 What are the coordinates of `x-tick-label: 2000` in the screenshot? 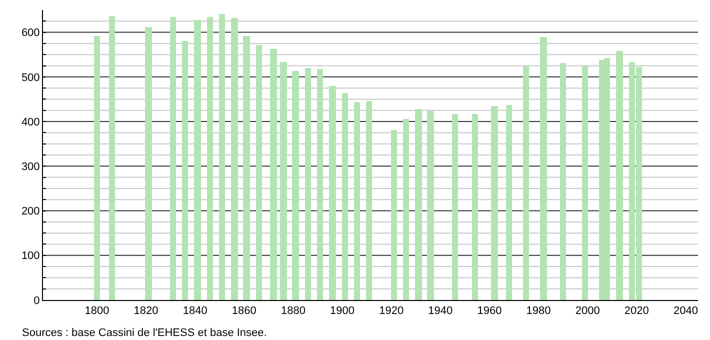 It's located at (587, 311).